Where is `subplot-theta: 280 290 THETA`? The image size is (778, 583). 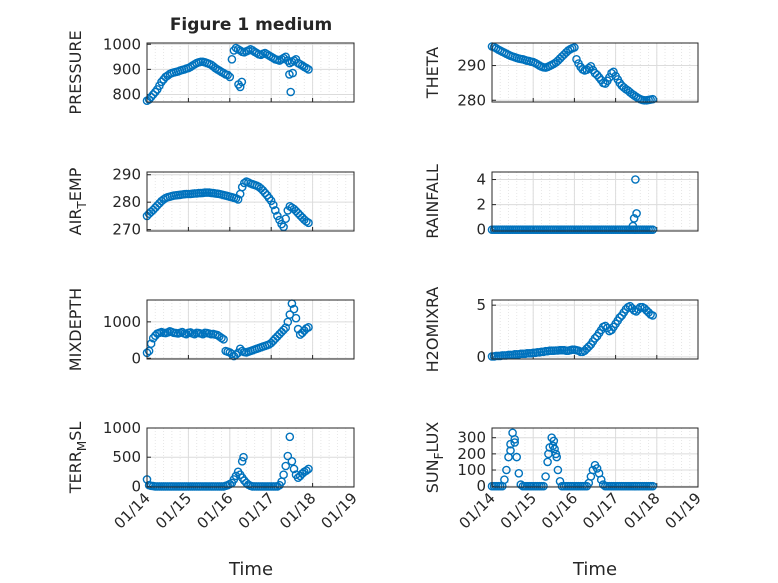
subplot-theta: 280 290 THETA is located at coordinates (561, 75).